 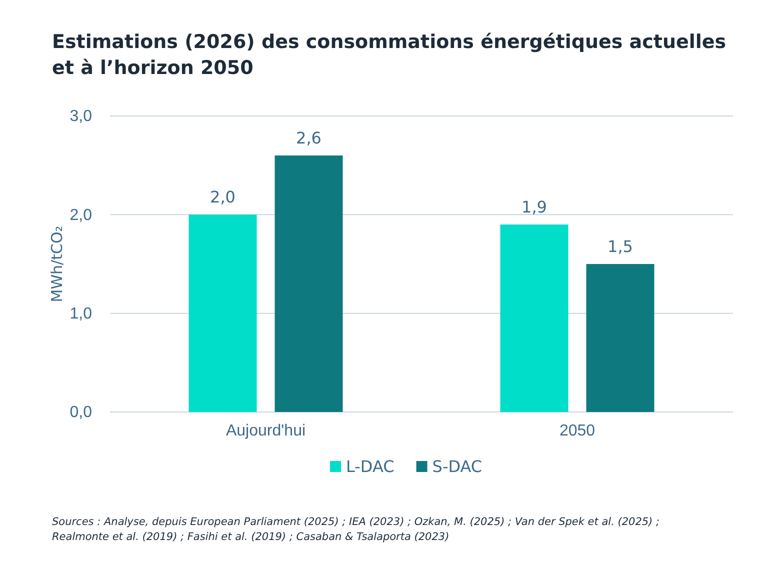 What do you see at coordinates (534, 207) in the screenshot?
I see `data-label: 1,9` at bounding box center [534, 207].